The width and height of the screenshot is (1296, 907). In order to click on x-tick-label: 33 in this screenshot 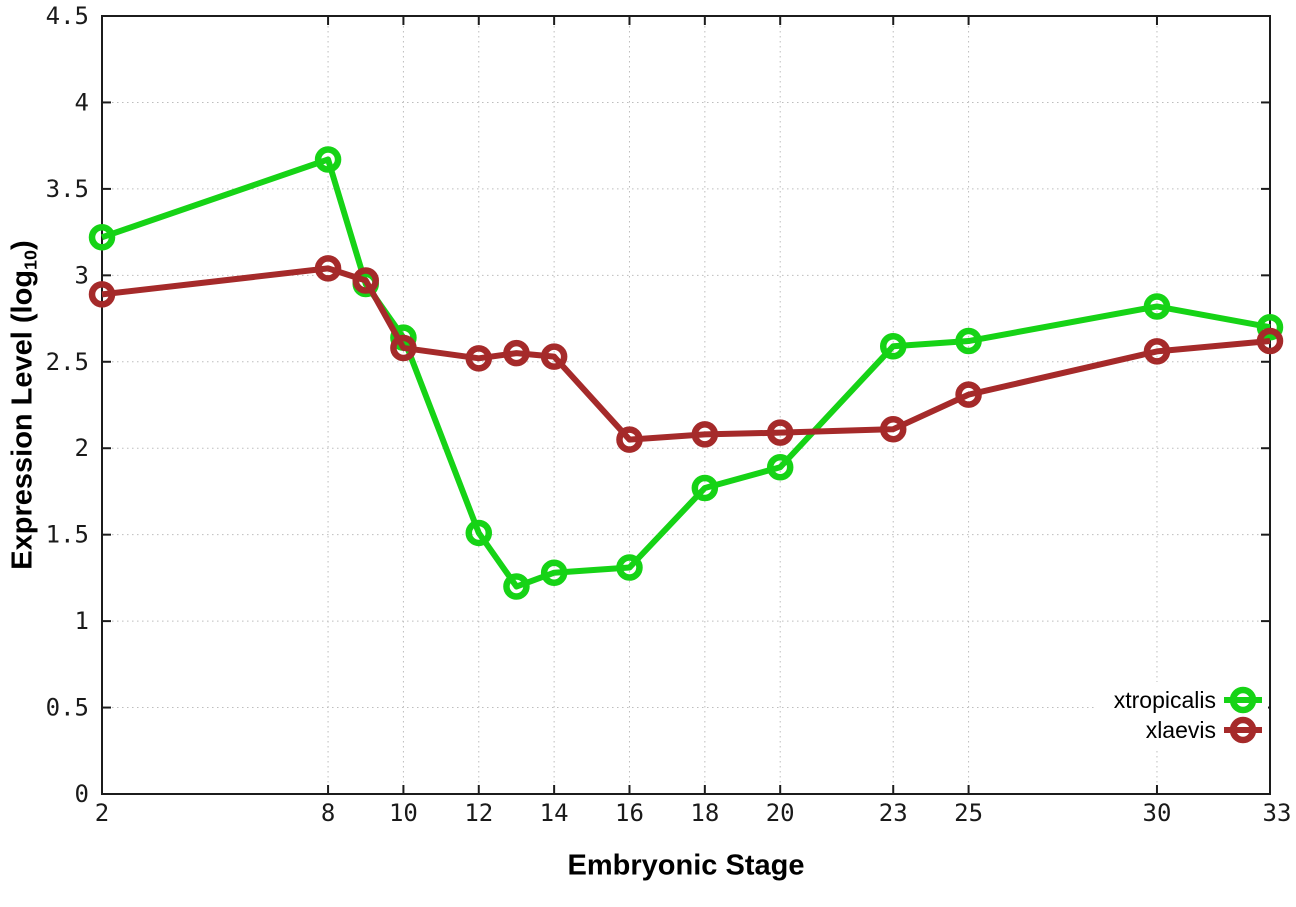, I will do `click(1277, 813)`.